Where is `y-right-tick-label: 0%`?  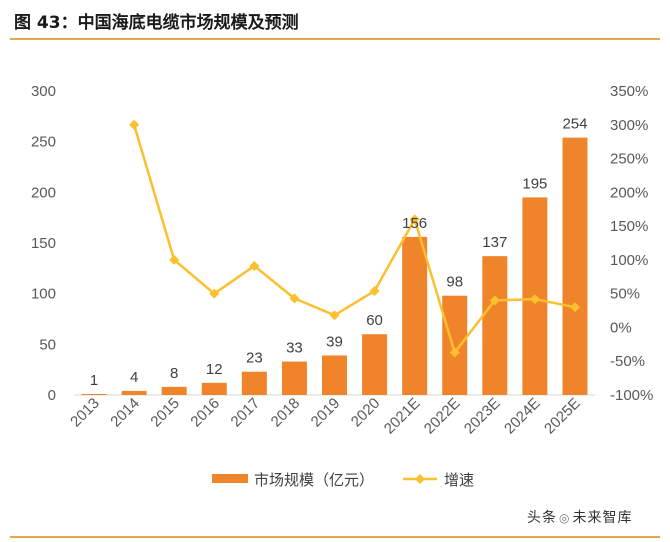
y-right-tick-label: 0% is located at coordinates (621, 327).